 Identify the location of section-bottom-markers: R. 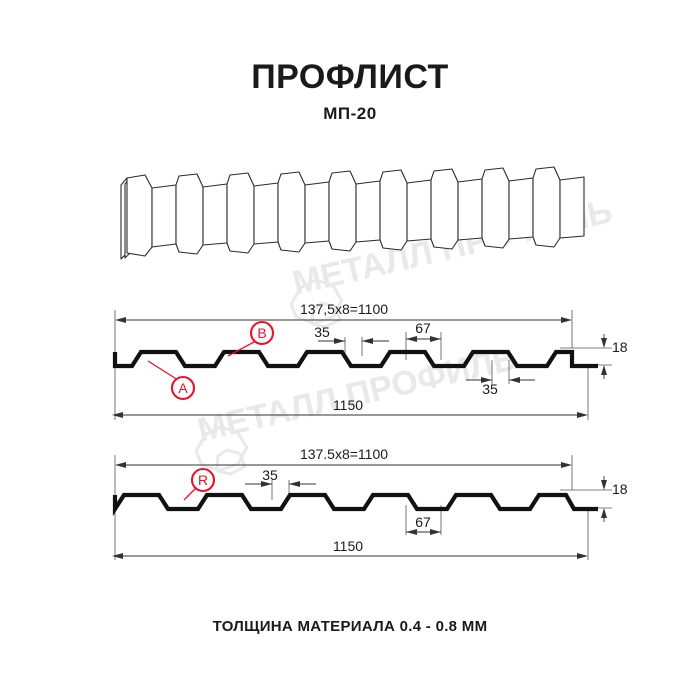
(199, 484).